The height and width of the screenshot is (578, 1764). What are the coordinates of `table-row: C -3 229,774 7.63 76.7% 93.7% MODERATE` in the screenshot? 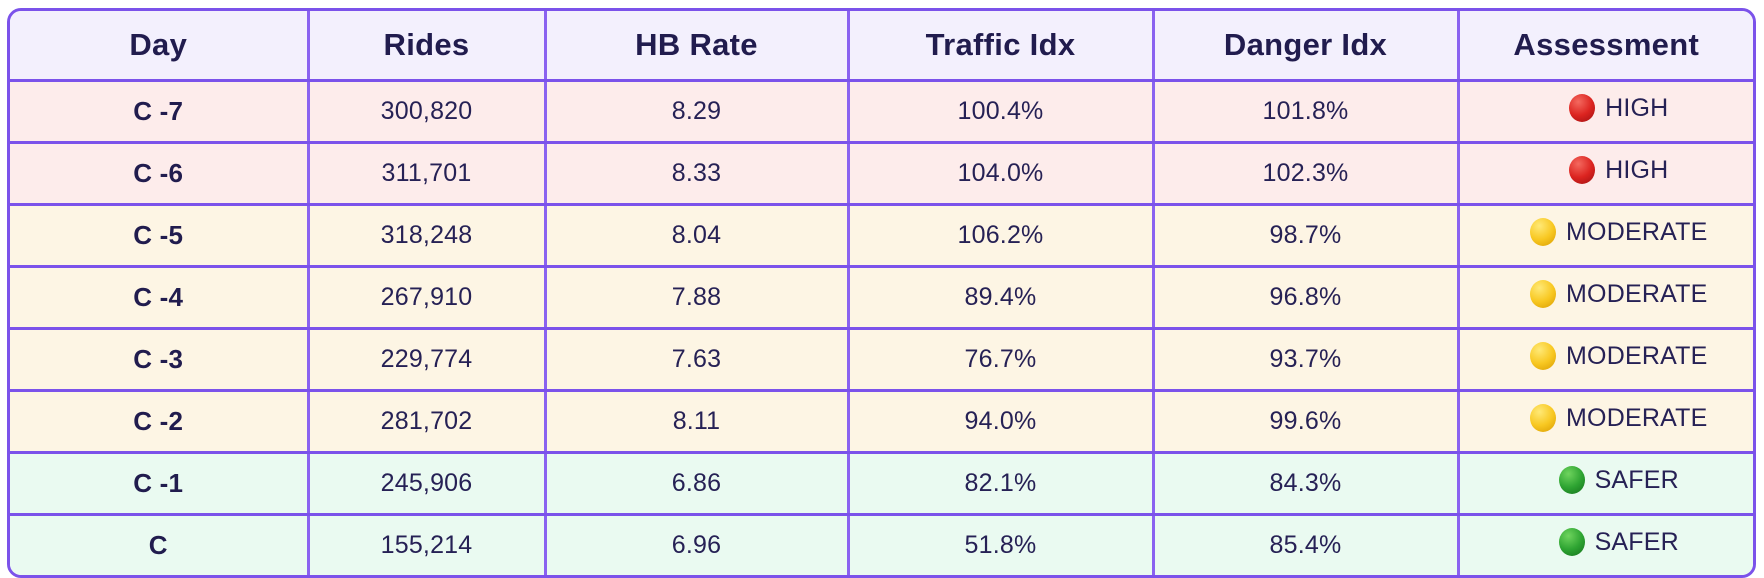 It's located at (881, 360).